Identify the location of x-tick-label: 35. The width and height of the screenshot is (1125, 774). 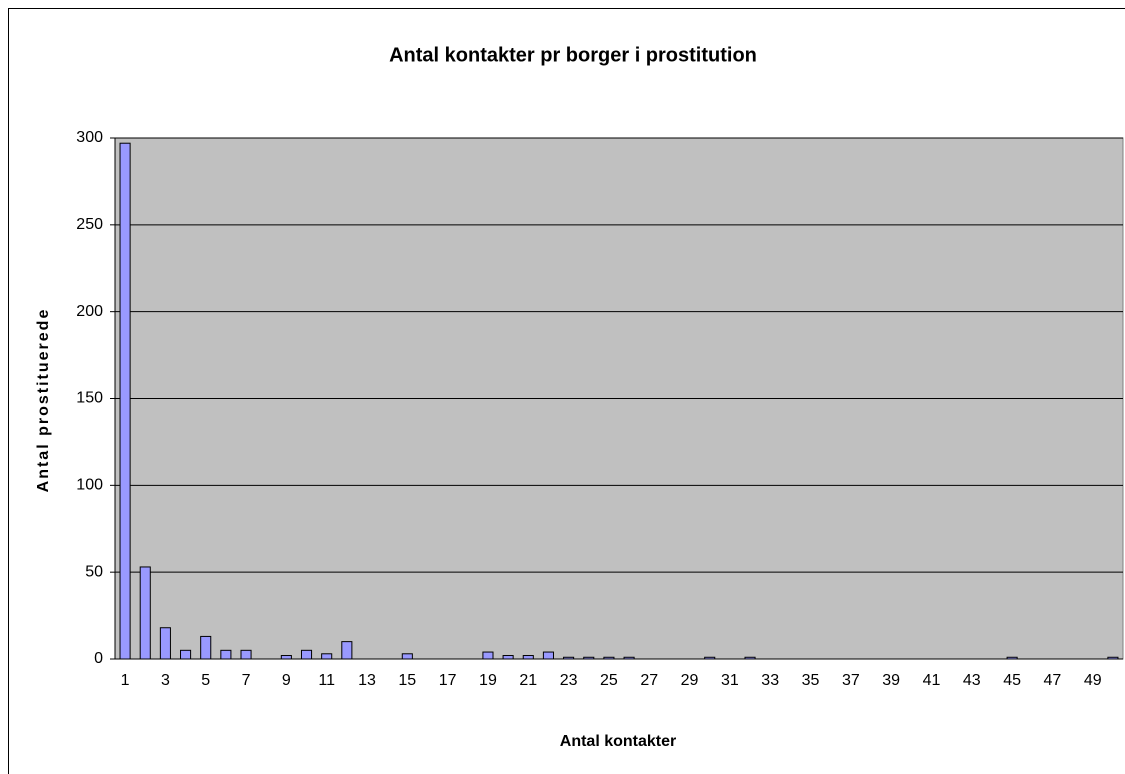
(811, 680).